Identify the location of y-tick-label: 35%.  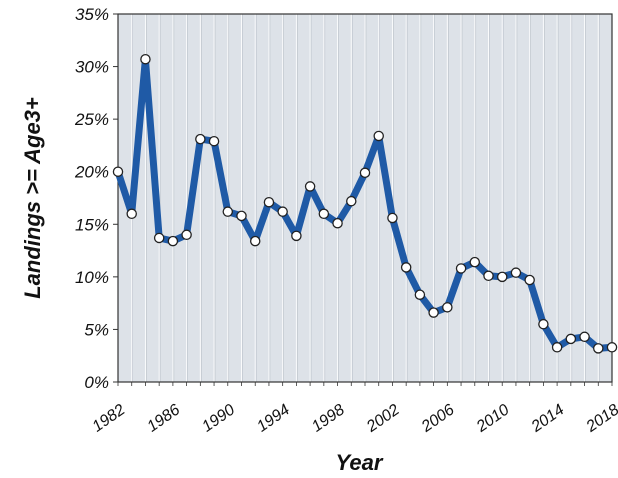
(92, 14).